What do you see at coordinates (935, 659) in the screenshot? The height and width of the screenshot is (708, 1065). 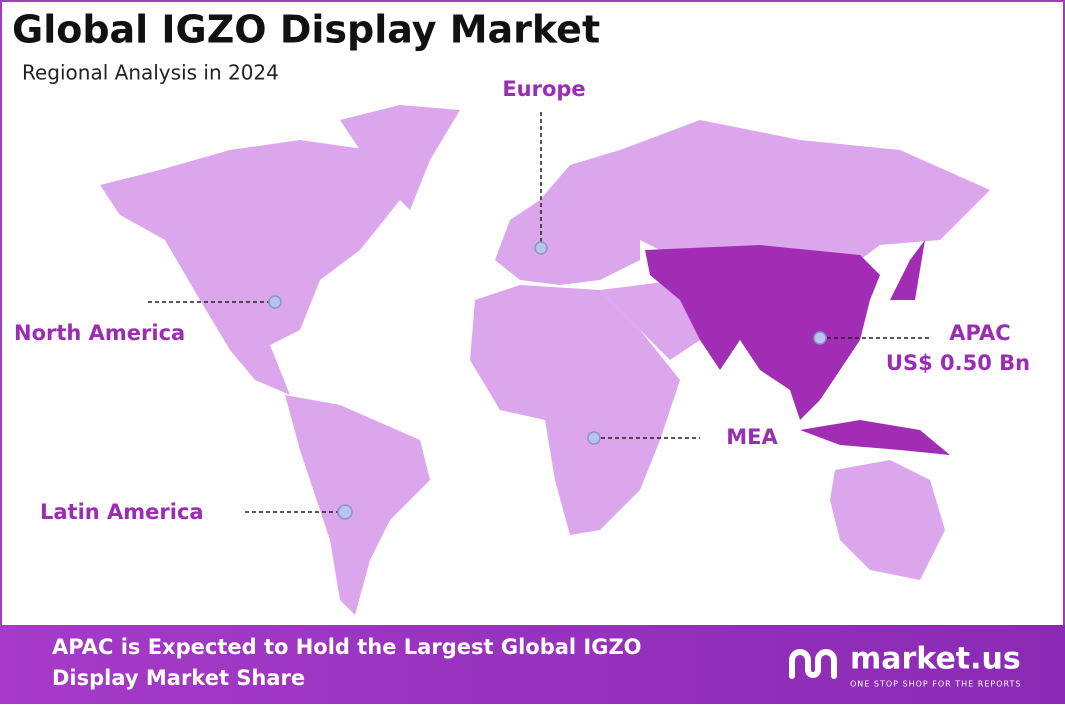 I see `logo-name: market.us` at bounding box center [935, 659].